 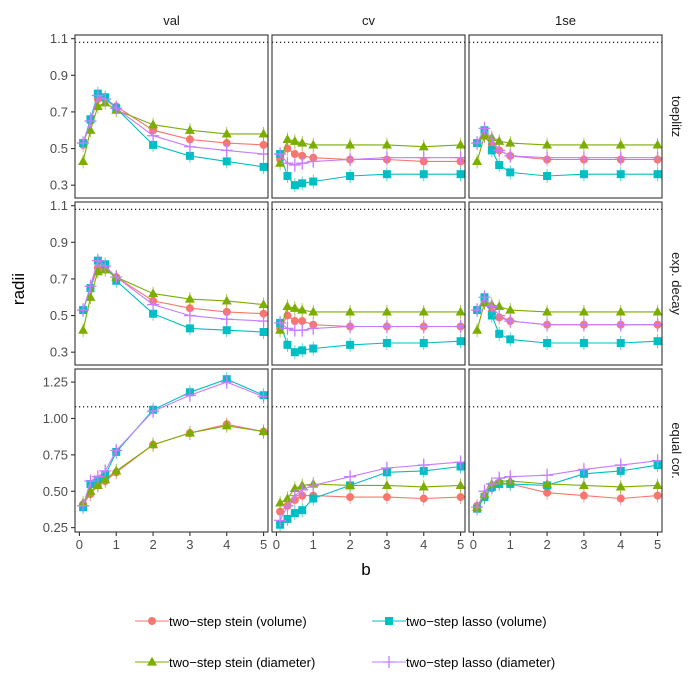 I want to click on y-tick-label: 0.5, so click(x=59, y=148).